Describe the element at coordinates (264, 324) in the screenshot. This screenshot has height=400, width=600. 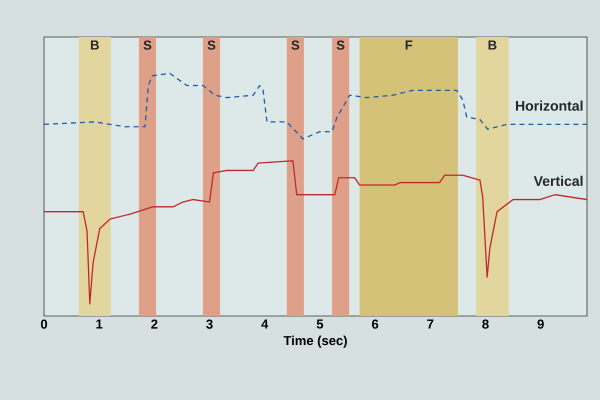
I see `x-tick-label: 4` at that location.